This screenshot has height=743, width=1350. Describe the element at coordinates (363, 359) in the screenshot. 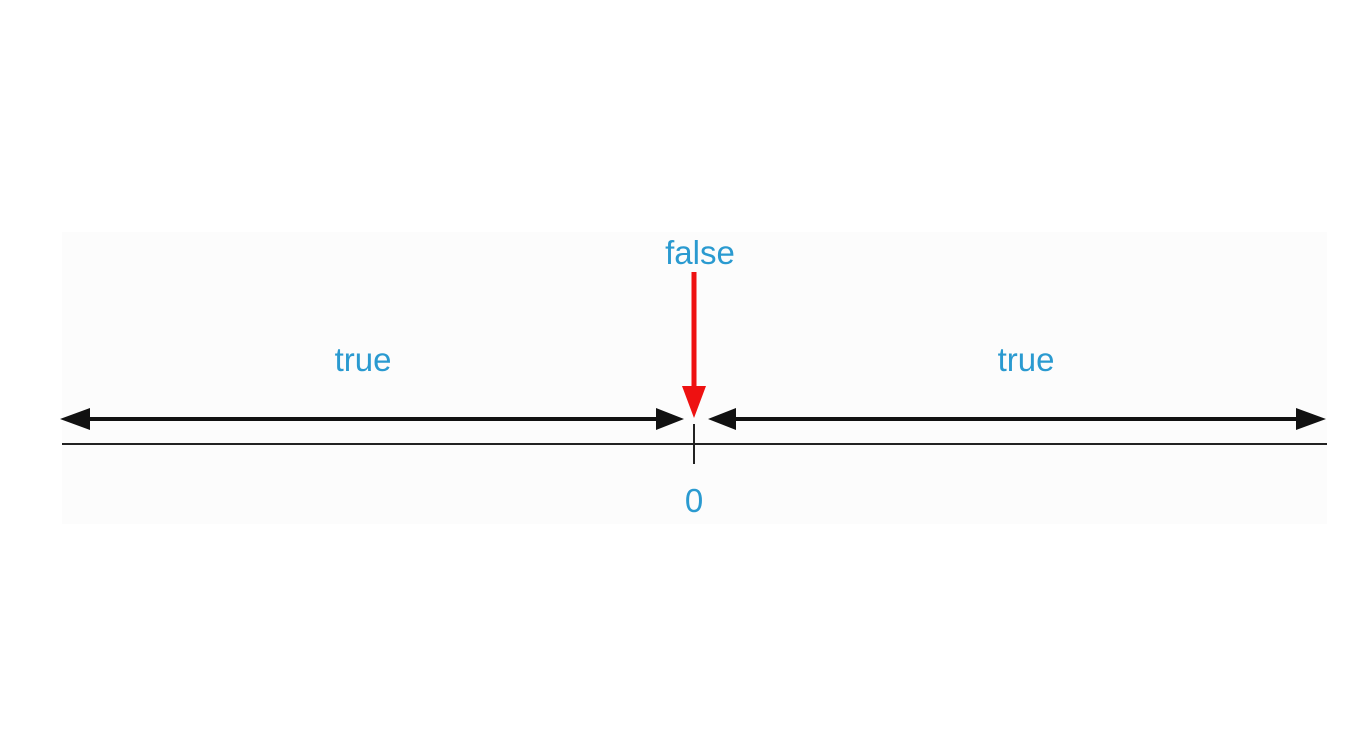

I see `left-true-label: true` at that location.